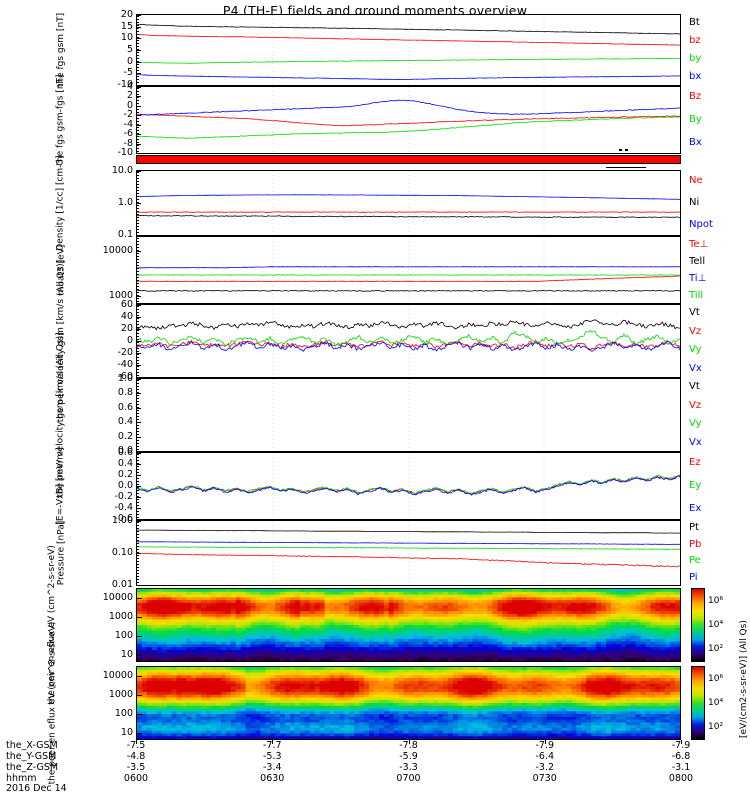  Describe the element at coordinates (716, 625) in the screenshot. I see `colorbar-tick: 10⁴` at that location.